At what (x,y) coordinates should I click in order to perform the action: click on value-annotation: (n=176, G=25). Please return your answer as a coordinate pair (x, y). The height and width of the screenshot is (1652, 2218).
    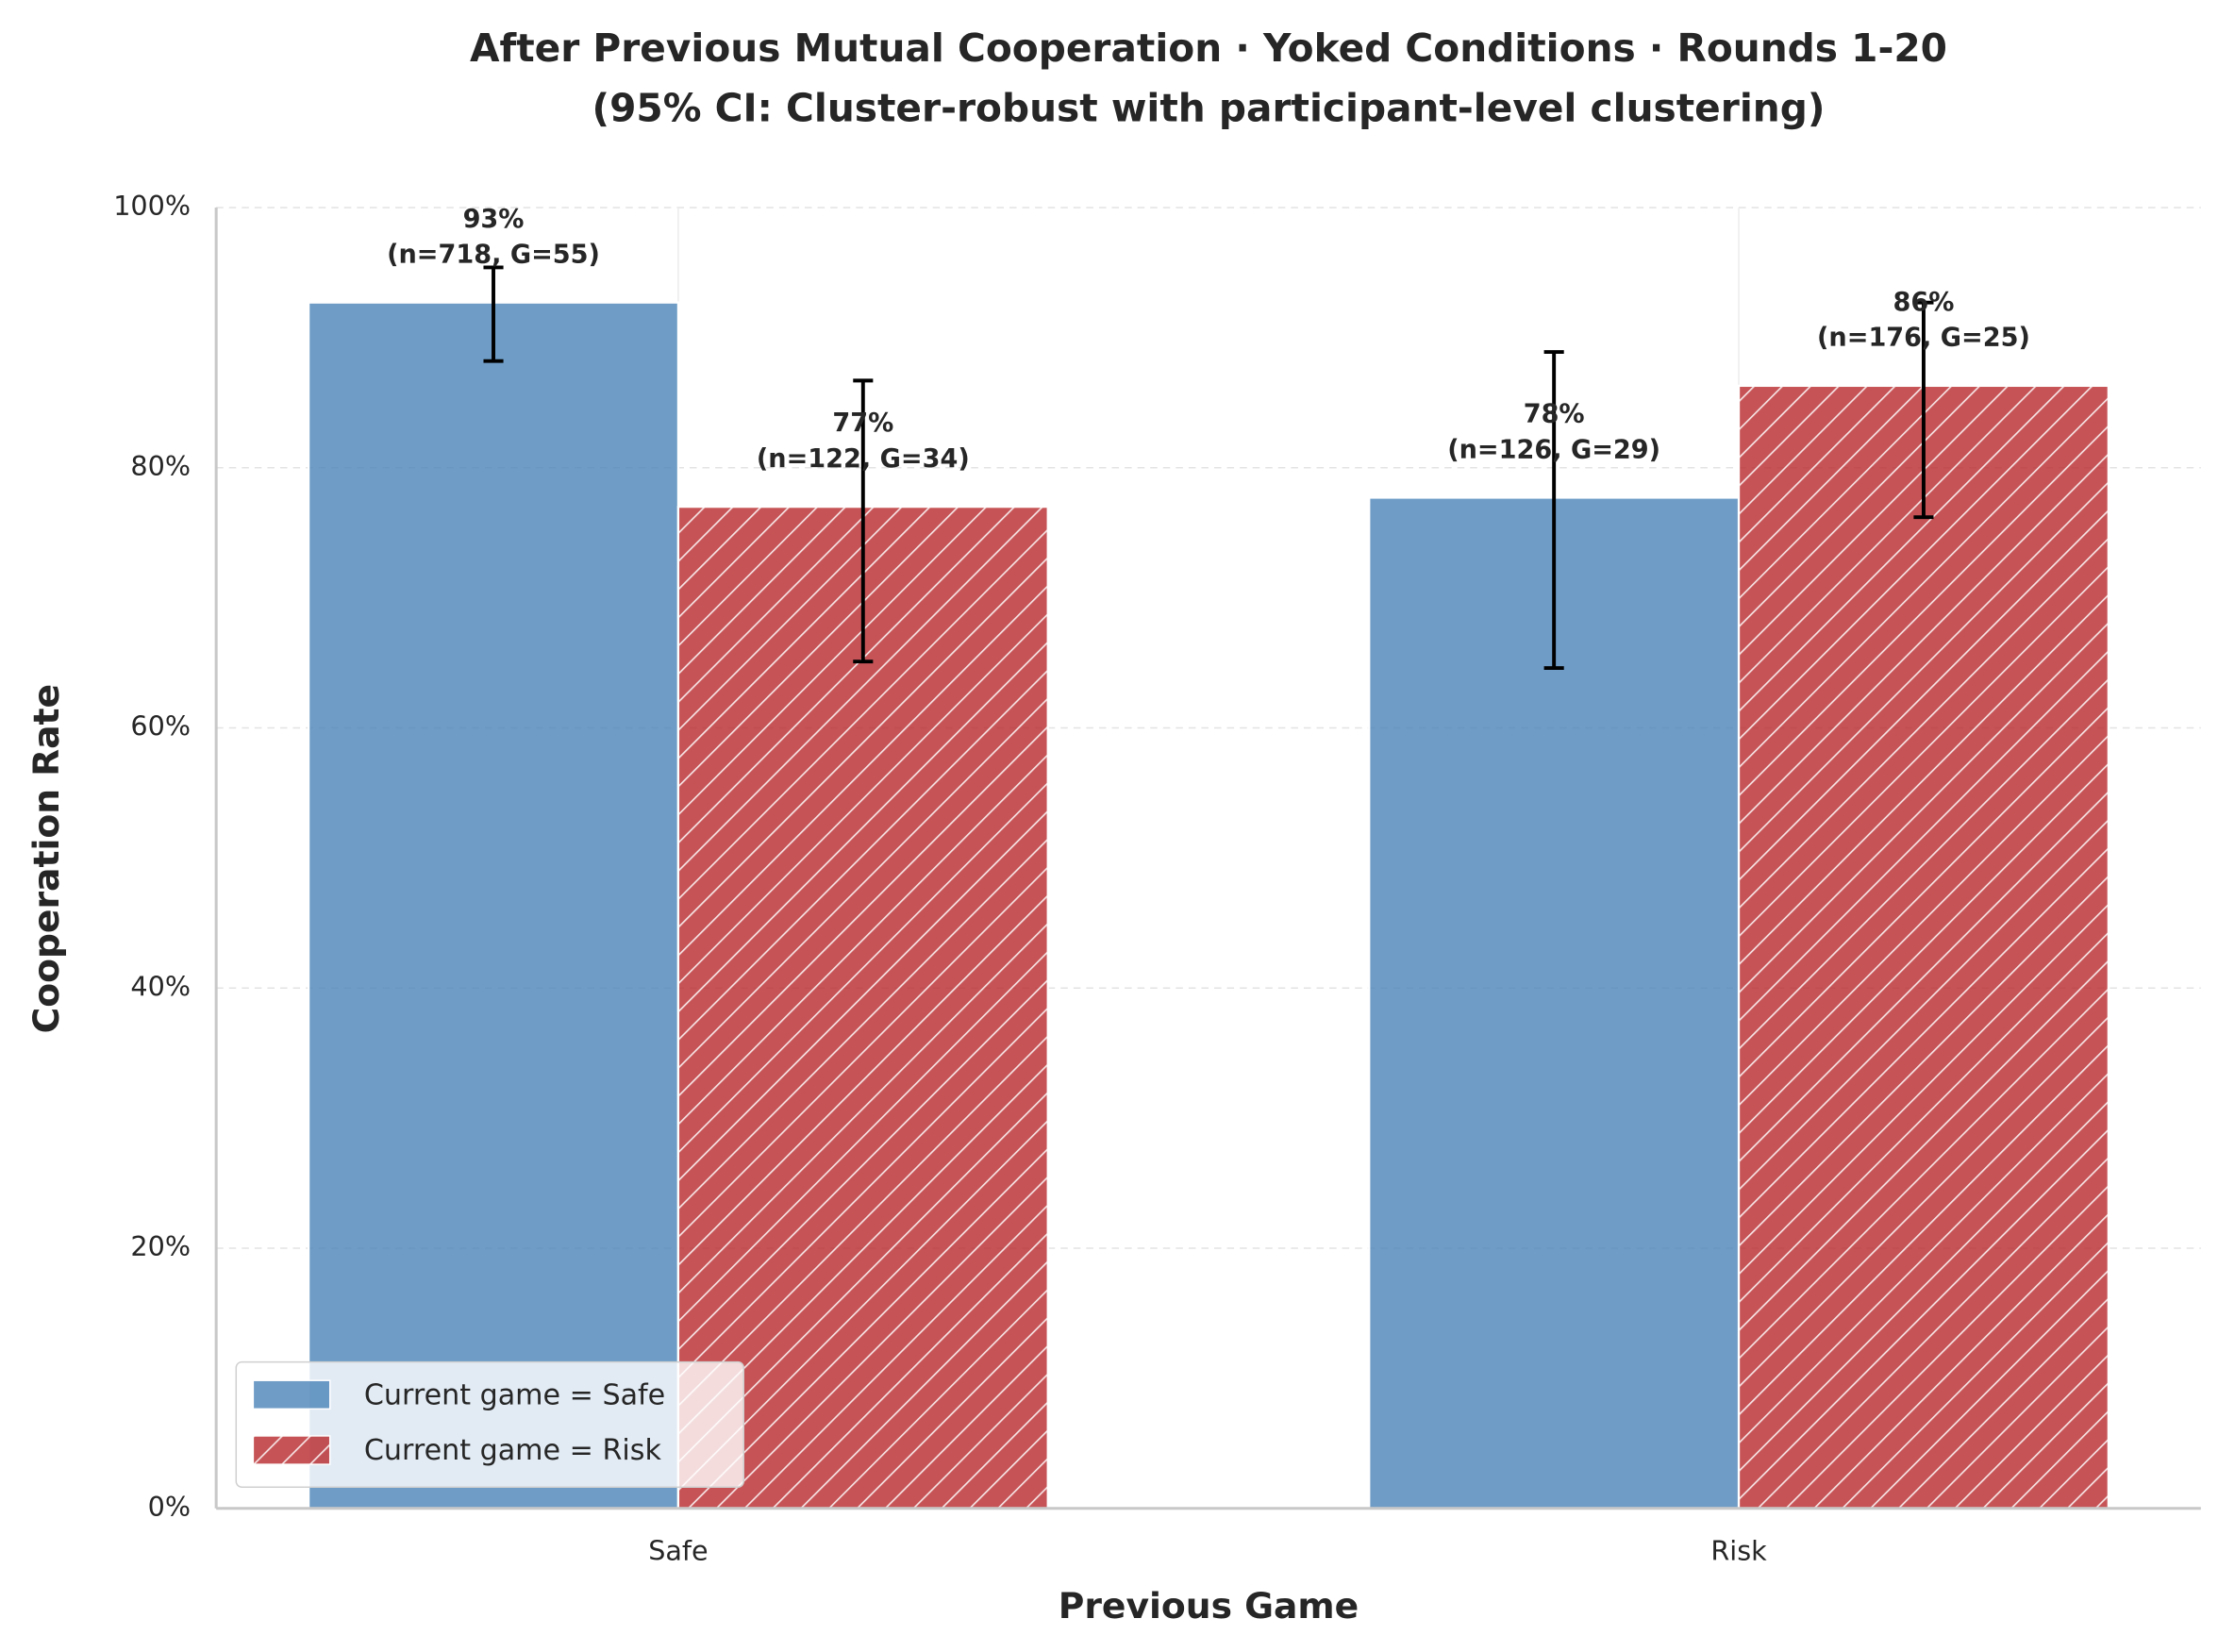
    Looking at the image, I should click on (1923, 338).